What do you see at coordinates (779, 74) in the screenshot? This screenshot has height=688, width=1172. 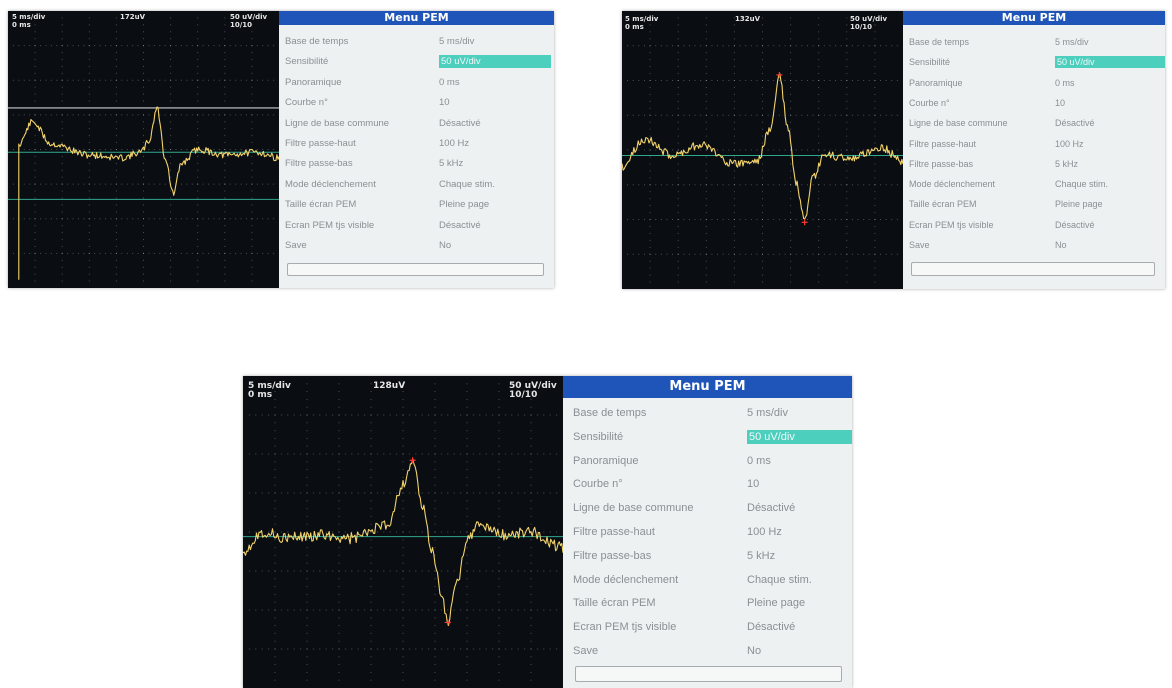 I see `peak-marker` at bounding box center [779, 74].